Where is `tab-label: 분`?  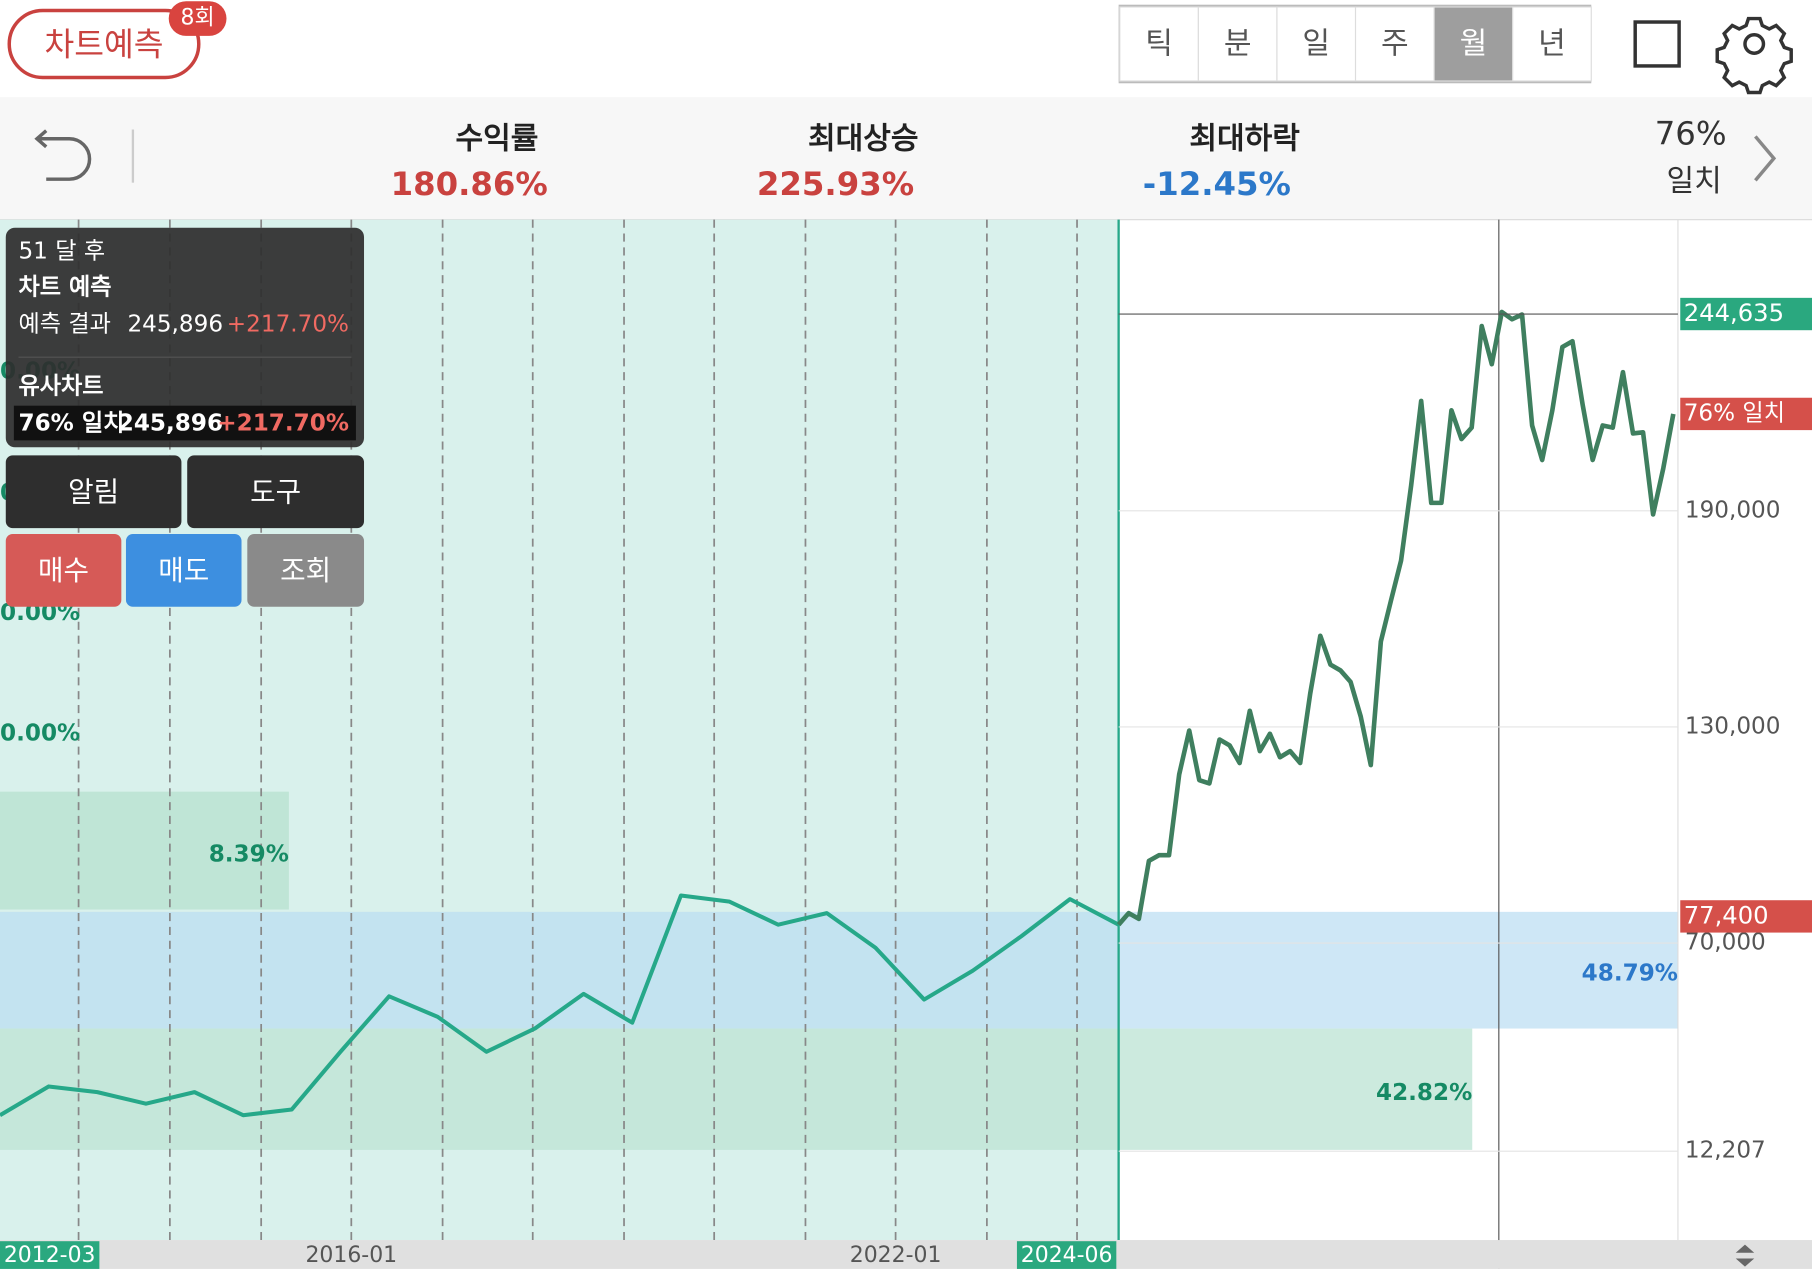
tab-label: 분 is located at coordinates (1238, 44).